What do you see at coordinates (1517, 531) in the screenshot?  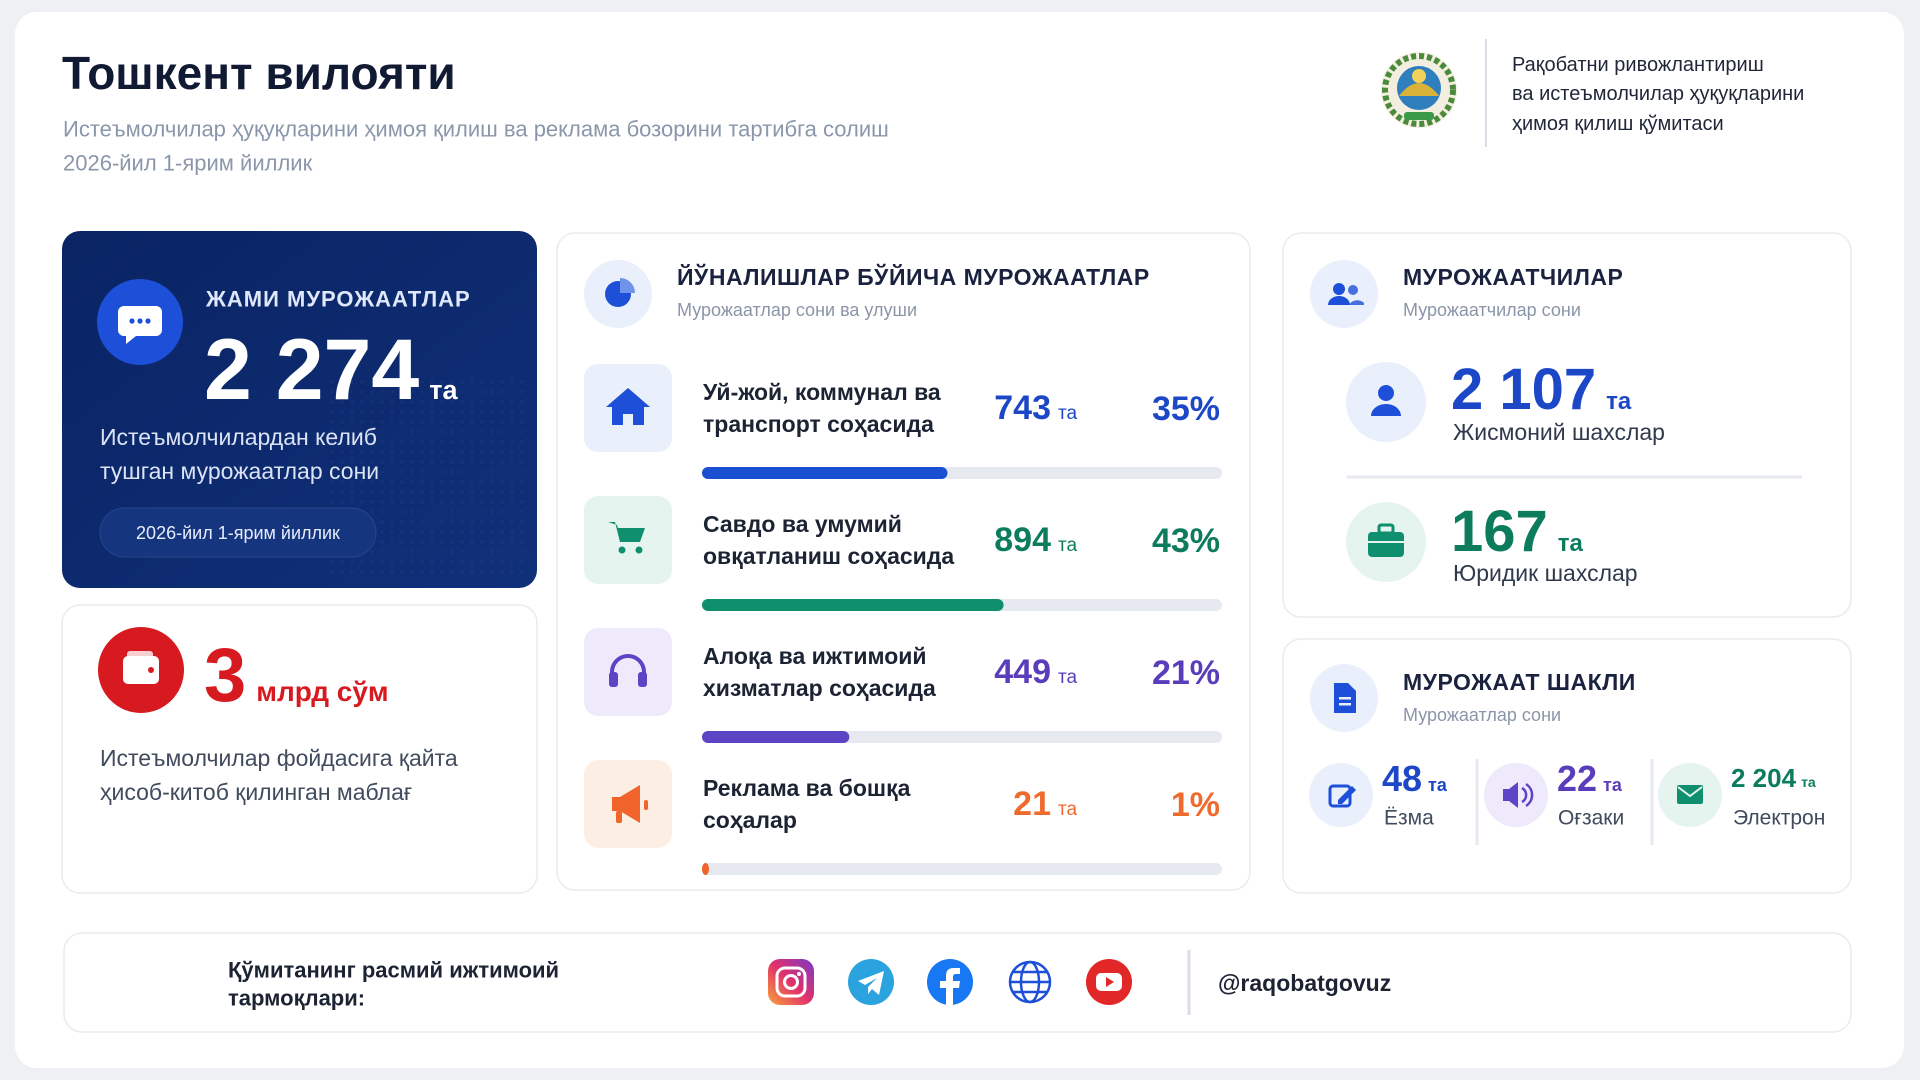 I see `applicant-line: 167 та` at bounding box center [1517, 531].